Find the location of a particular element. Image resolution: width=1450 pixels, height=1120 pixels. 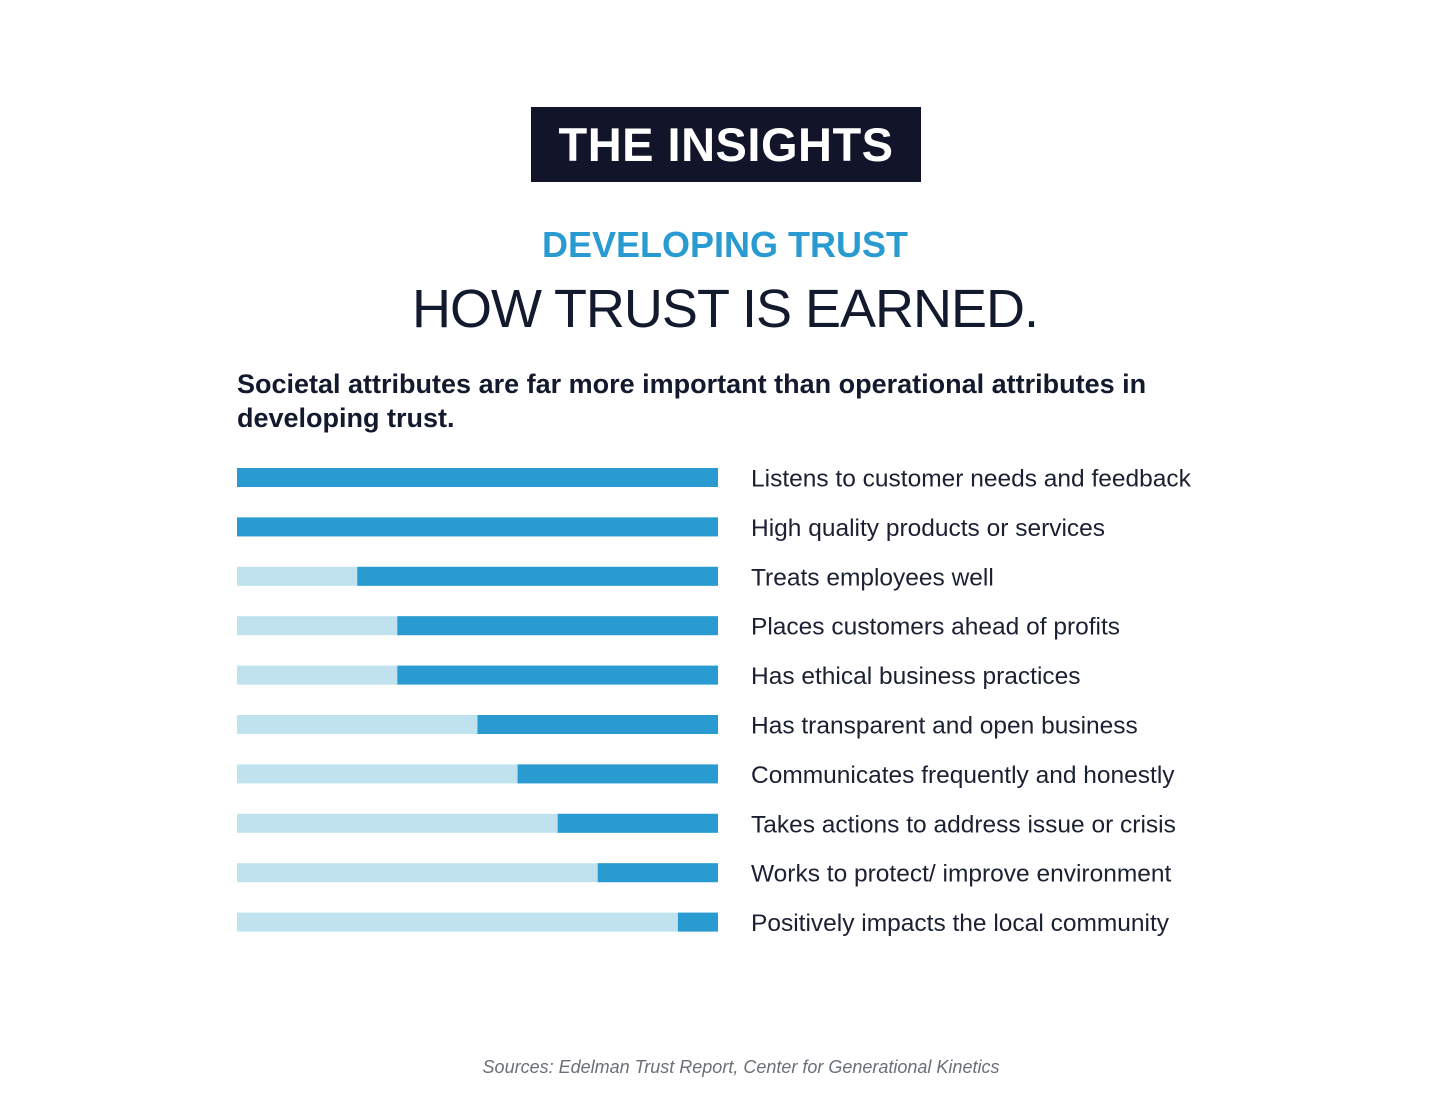

category-label: Positively impacts the local community is located at coordinates (960, 923).